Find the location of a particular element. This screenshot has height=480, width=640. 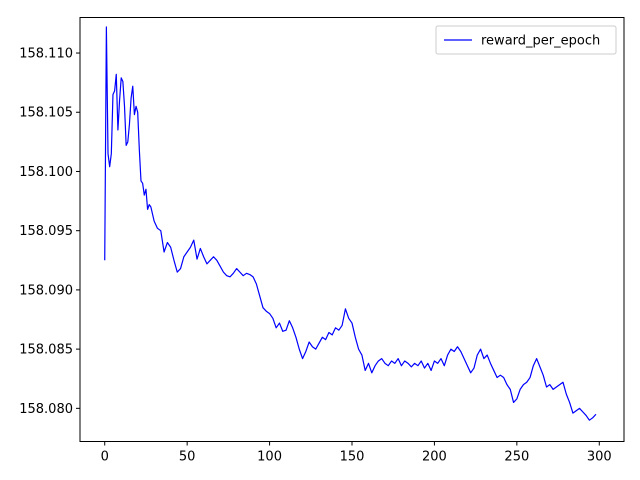

legend-box is located at coordinates (526, 40).